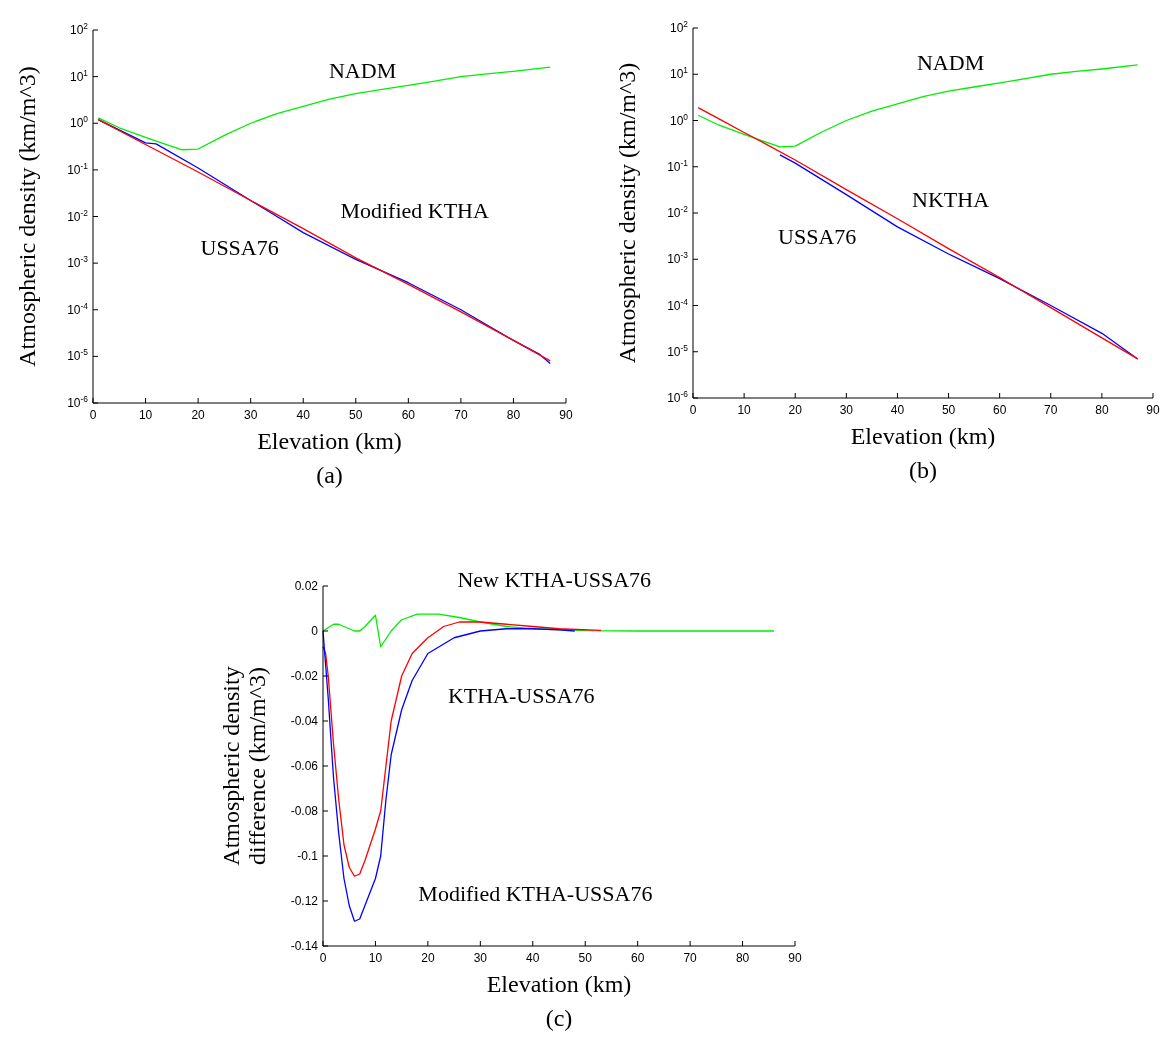  Describe the element at coordinates (414, 210) in the screenshot. I see `annotation: Modified KTHA` at that location.